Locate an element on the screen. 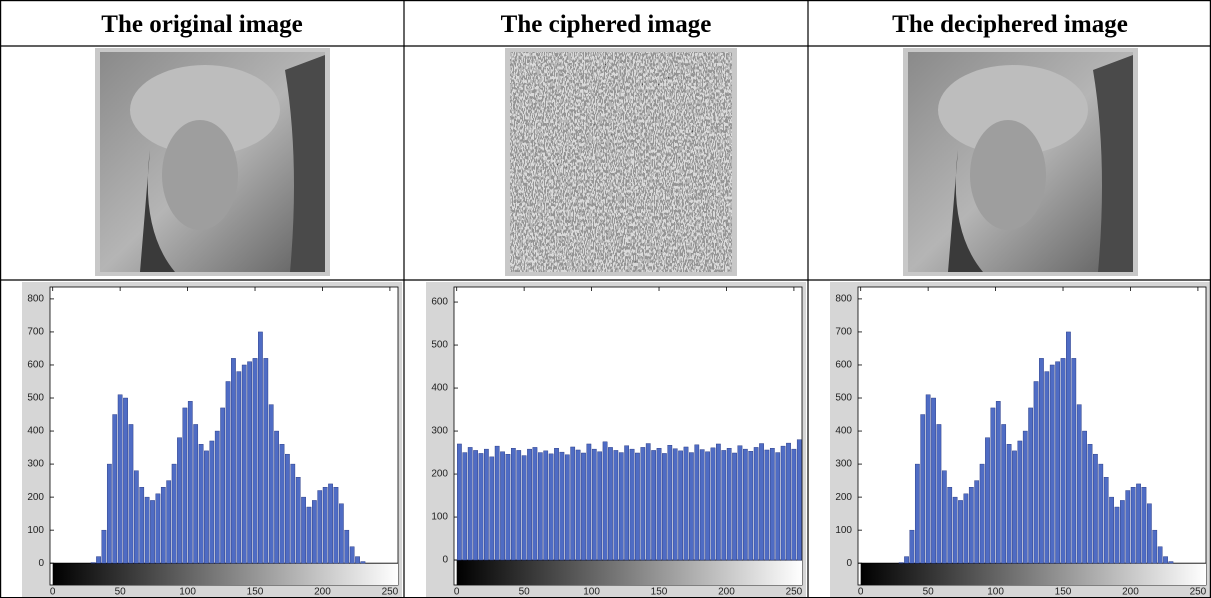  ciphered-image is located at coordinates (621, 162).